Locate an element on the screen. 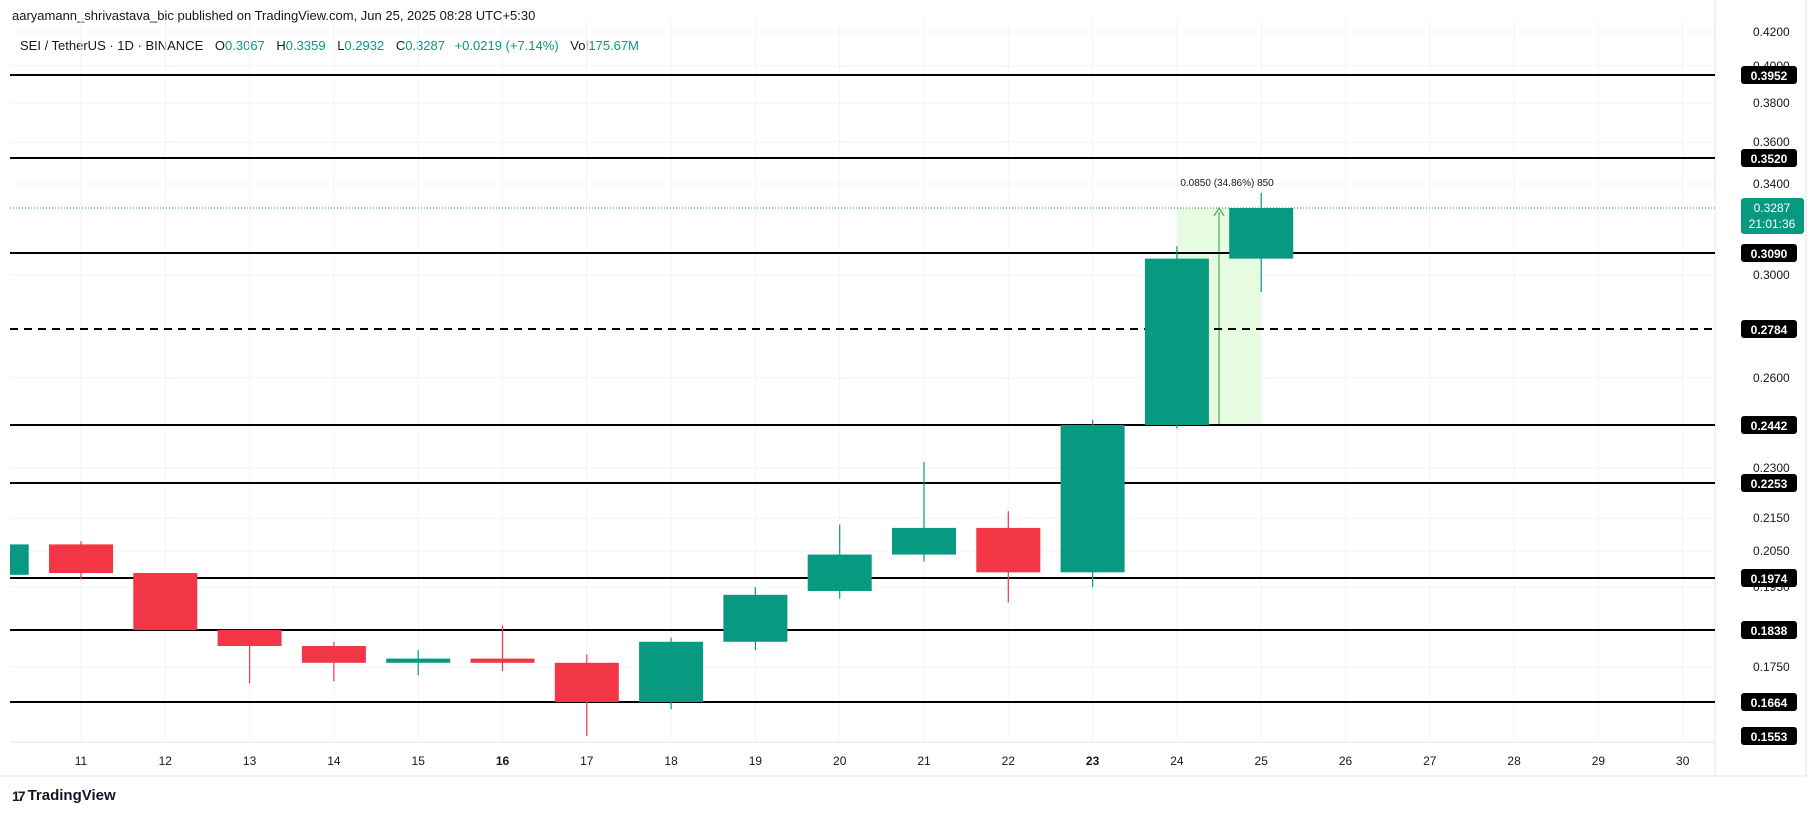 This screenshot has height=816, width=1814. time-tick-label: 17 is located at coordinates (587, 761).